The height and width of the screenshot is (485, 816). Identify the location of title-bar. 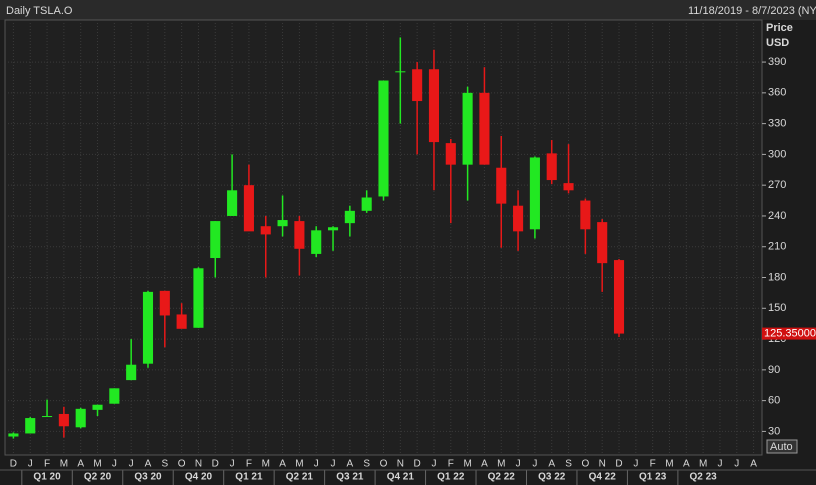
(408, 10).